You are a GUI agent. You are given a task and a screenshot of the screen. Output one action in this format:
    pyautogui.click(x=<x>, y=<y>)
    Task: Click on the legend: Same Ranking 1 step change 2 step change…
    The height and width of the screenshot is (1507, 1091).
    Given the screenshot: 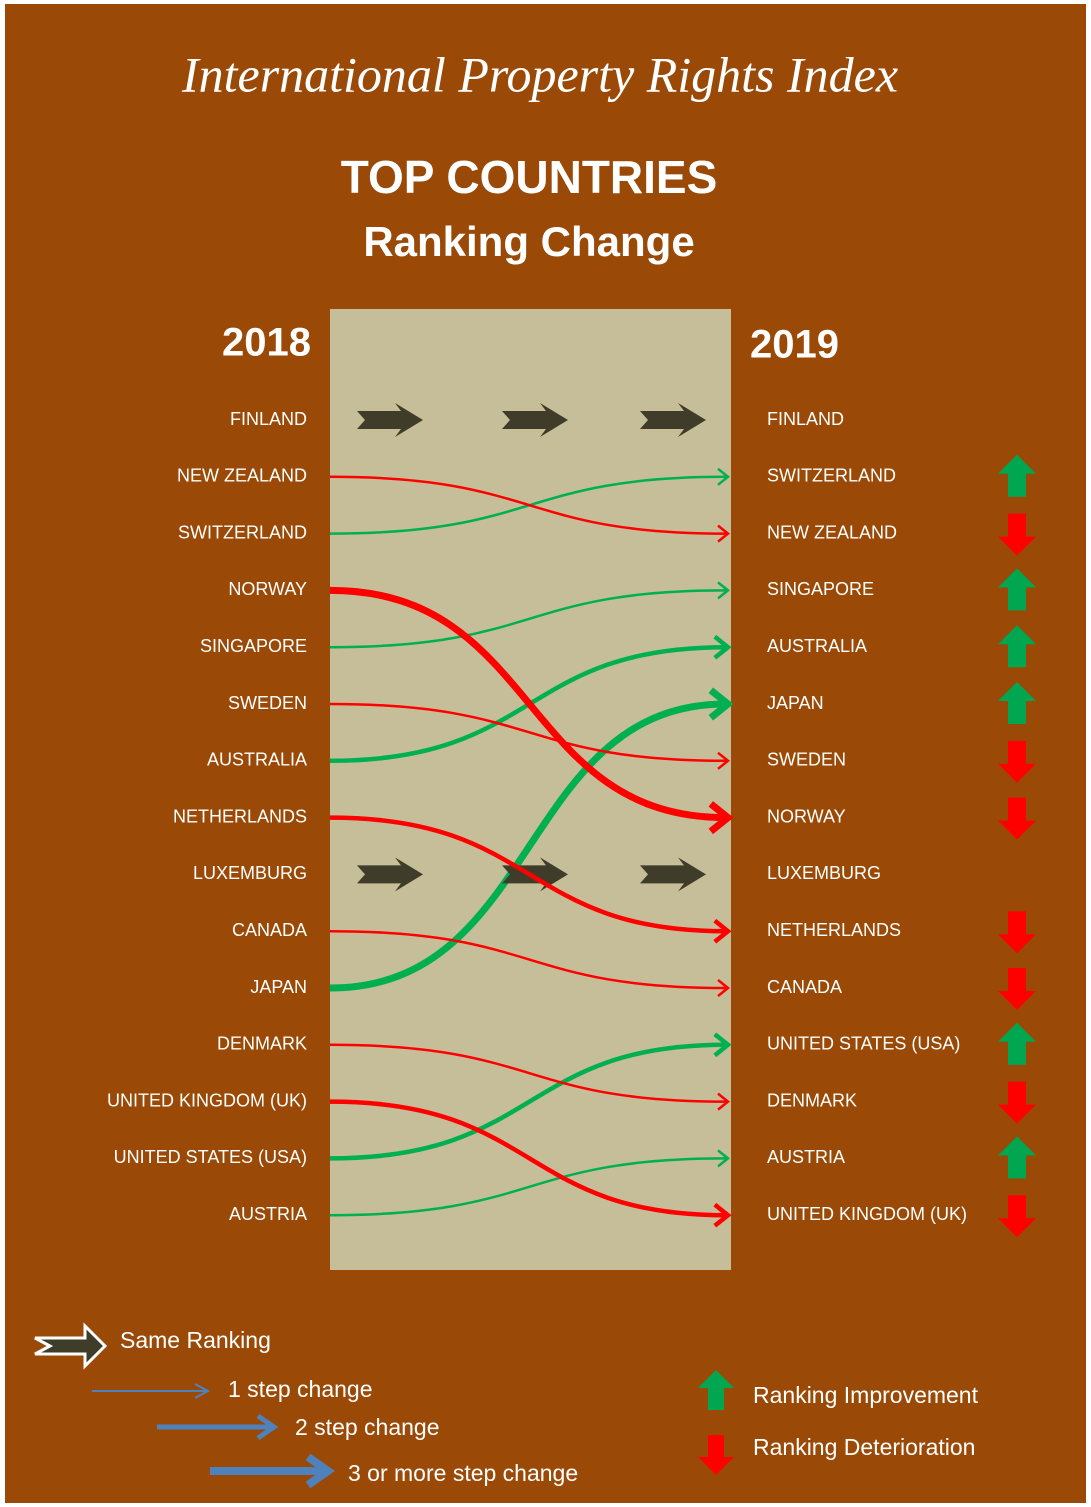 What is the action you would take?
    pyautogui.click(x=506, y=1405)
    